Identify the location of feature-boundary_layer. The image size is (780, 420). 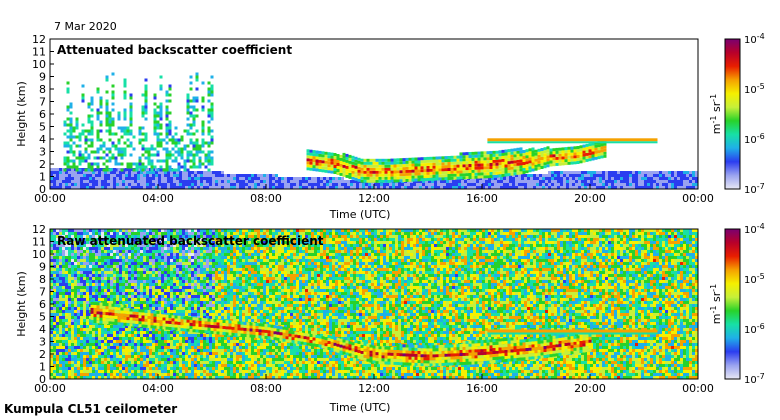
(374, 178).